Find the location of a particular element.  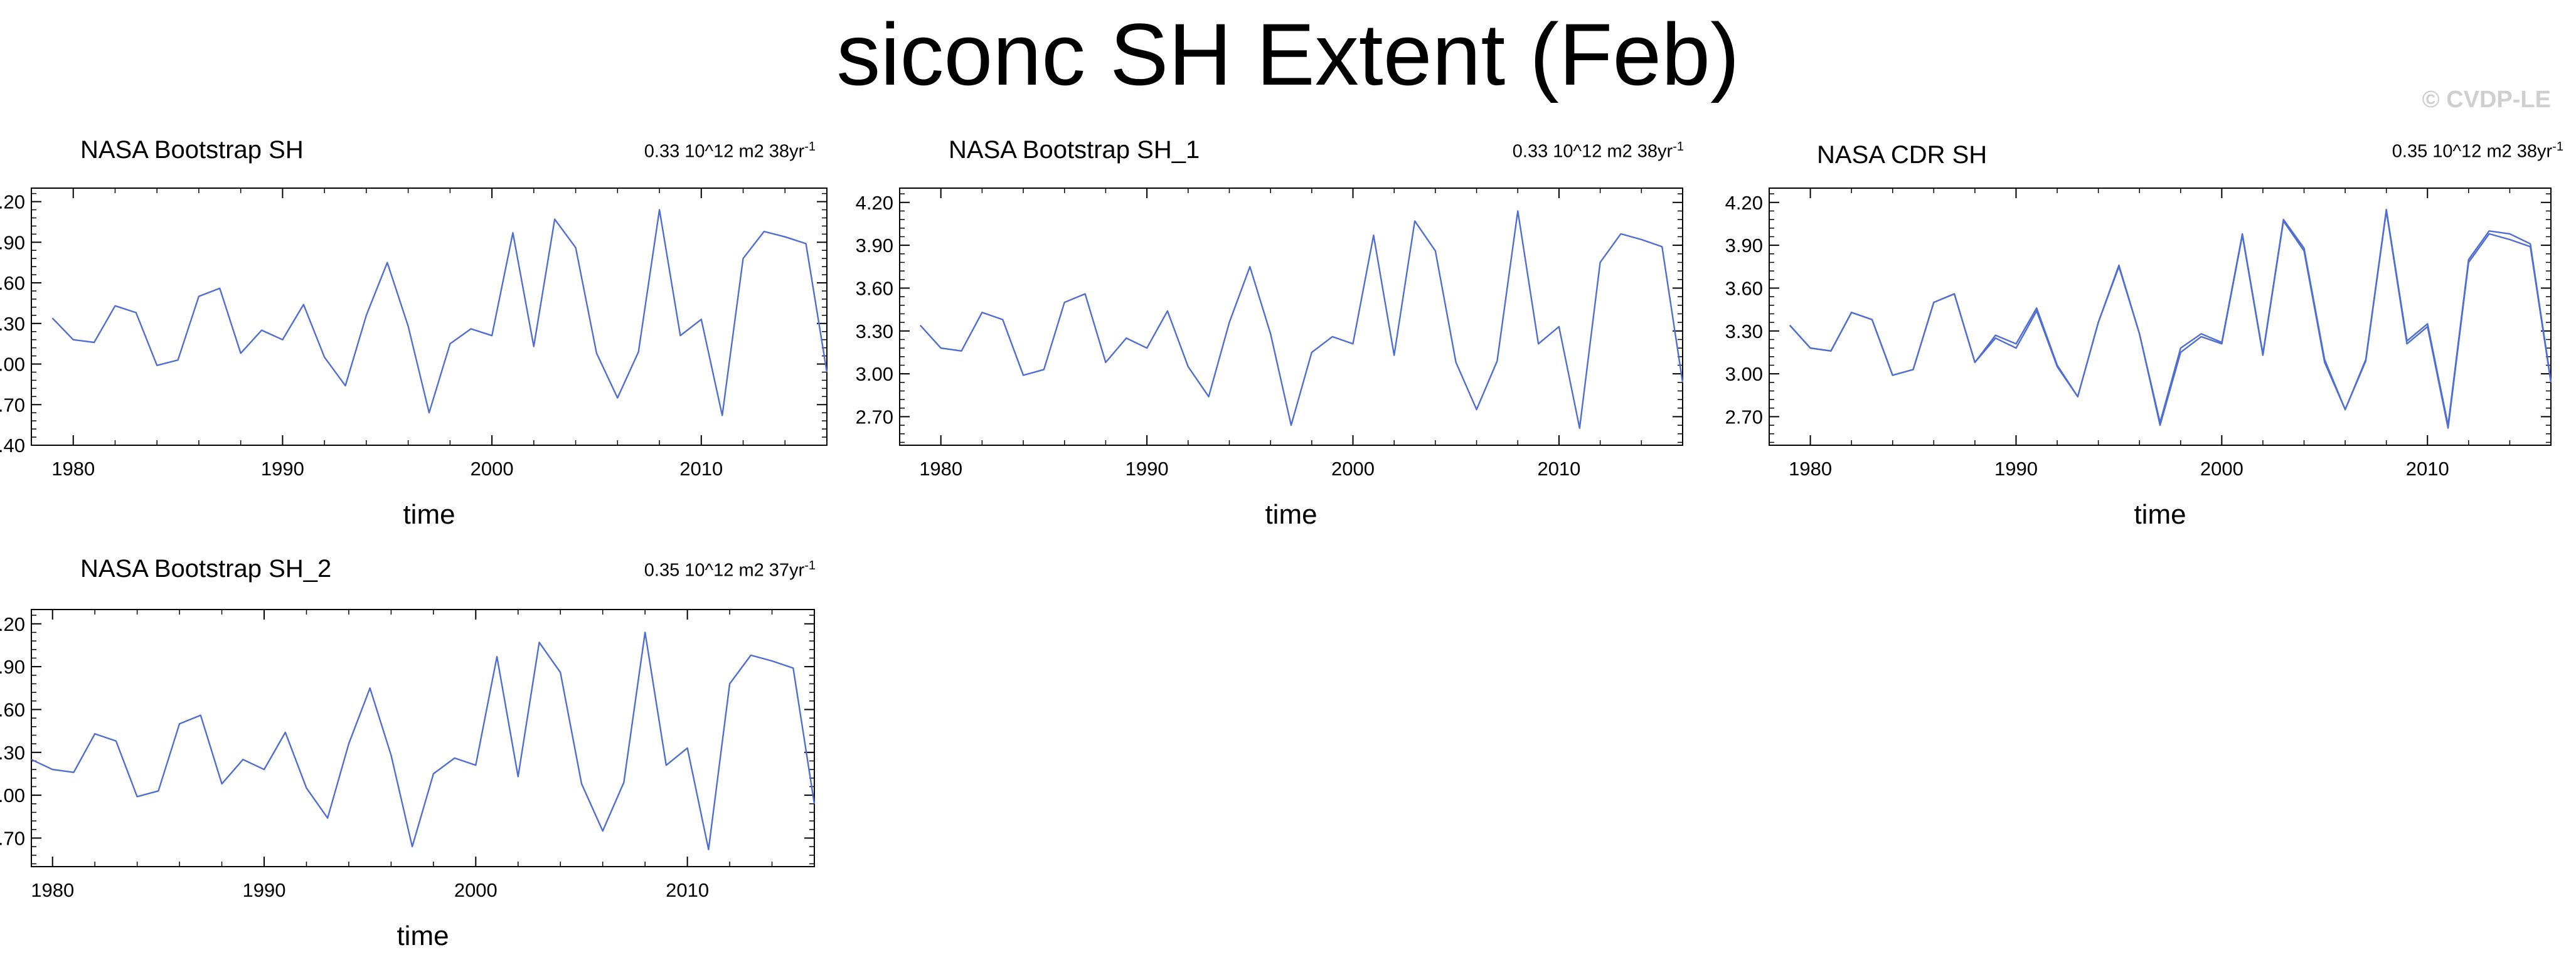

trend-label: 0.35 10^12 m2 38yr-1 is located at coordinates (2477, 151).